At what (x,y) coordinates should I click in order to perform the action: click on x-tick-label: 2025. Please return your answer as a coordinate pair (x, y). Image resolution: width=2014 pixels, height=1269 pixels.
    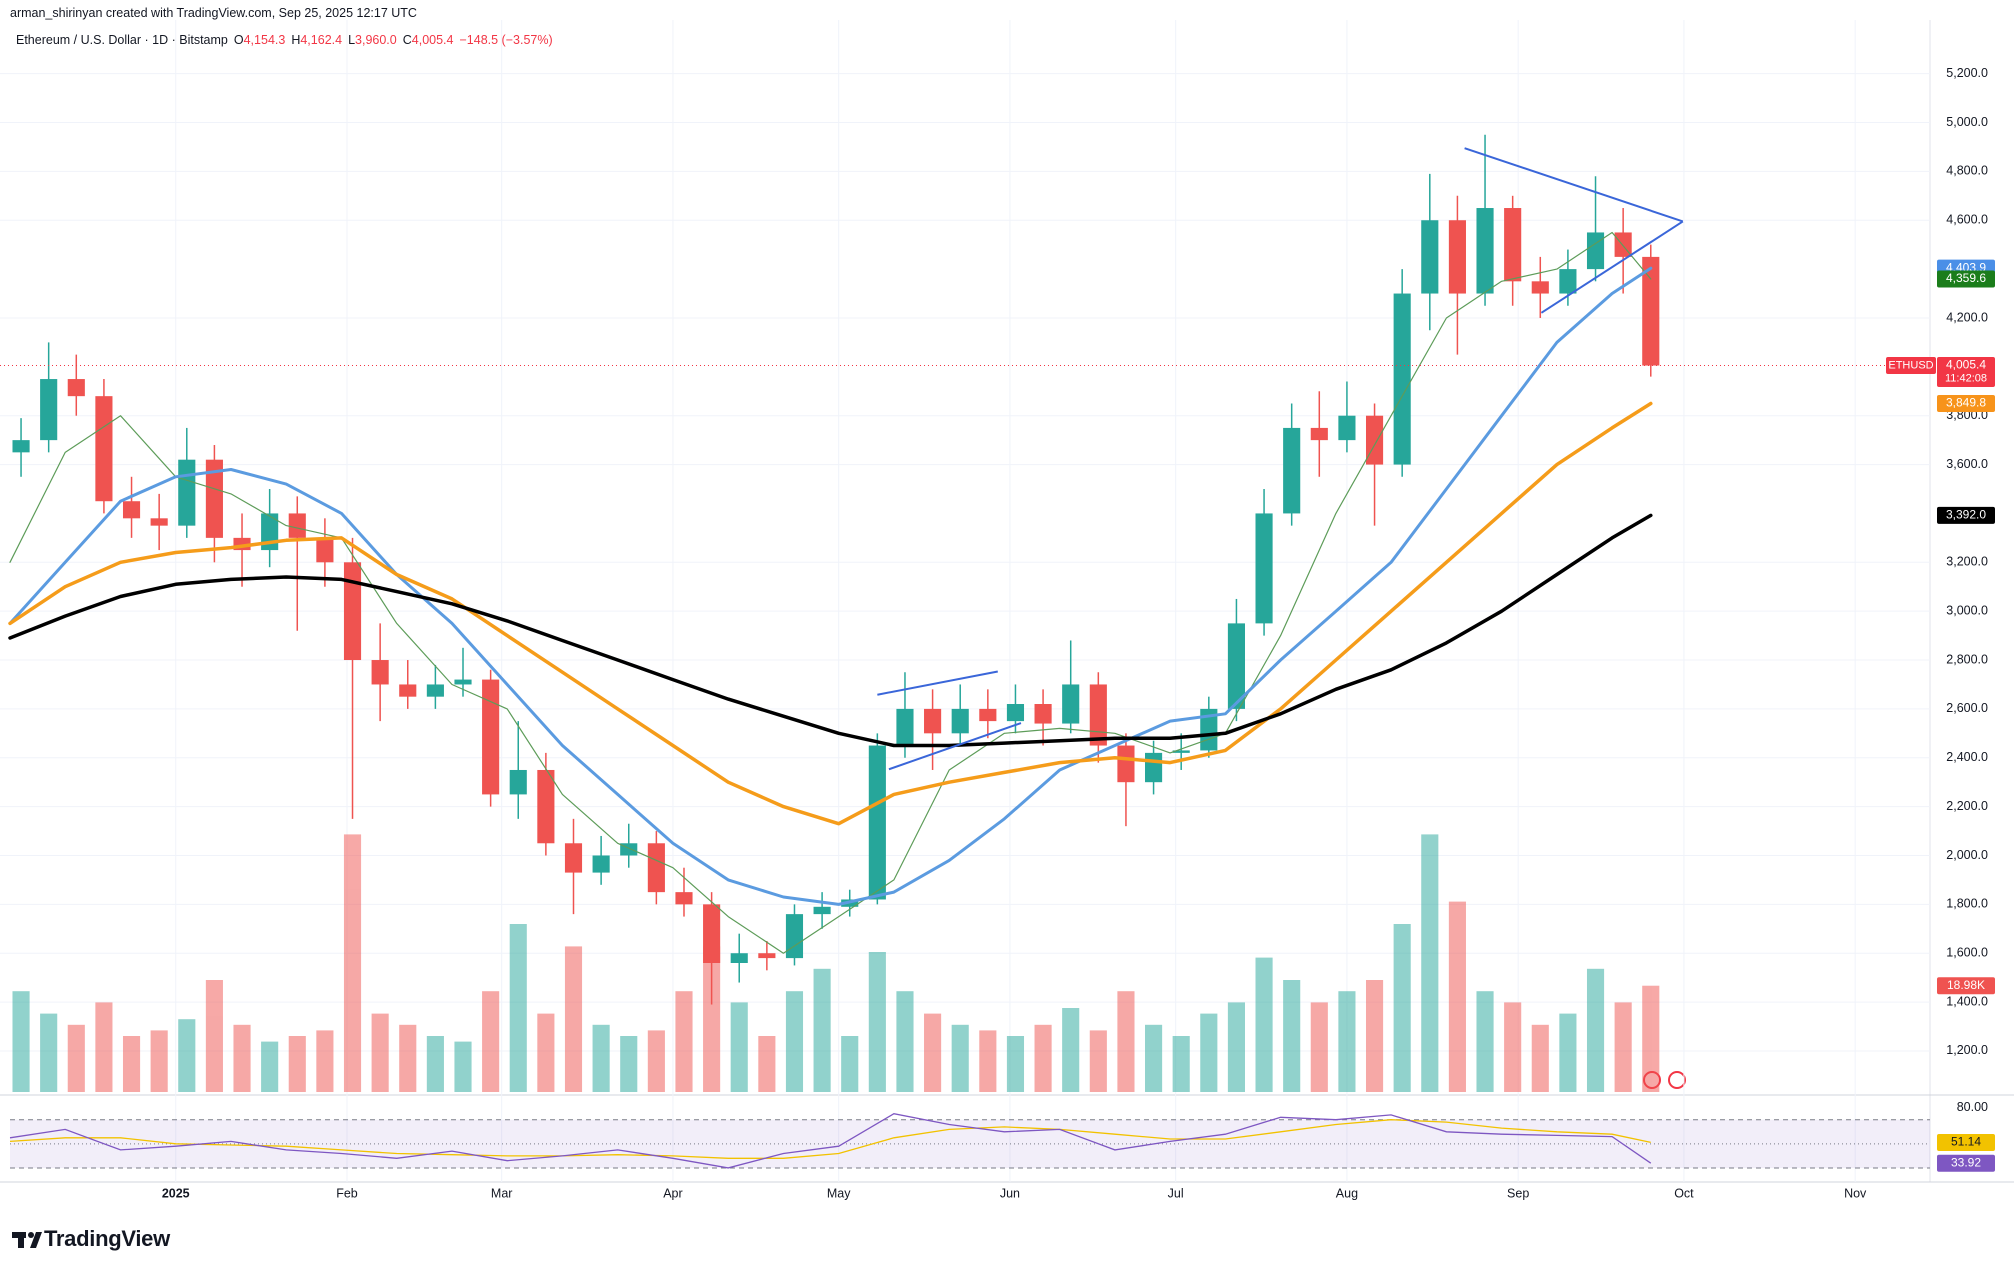
    Looking at the image, I should click on (176, 1193).